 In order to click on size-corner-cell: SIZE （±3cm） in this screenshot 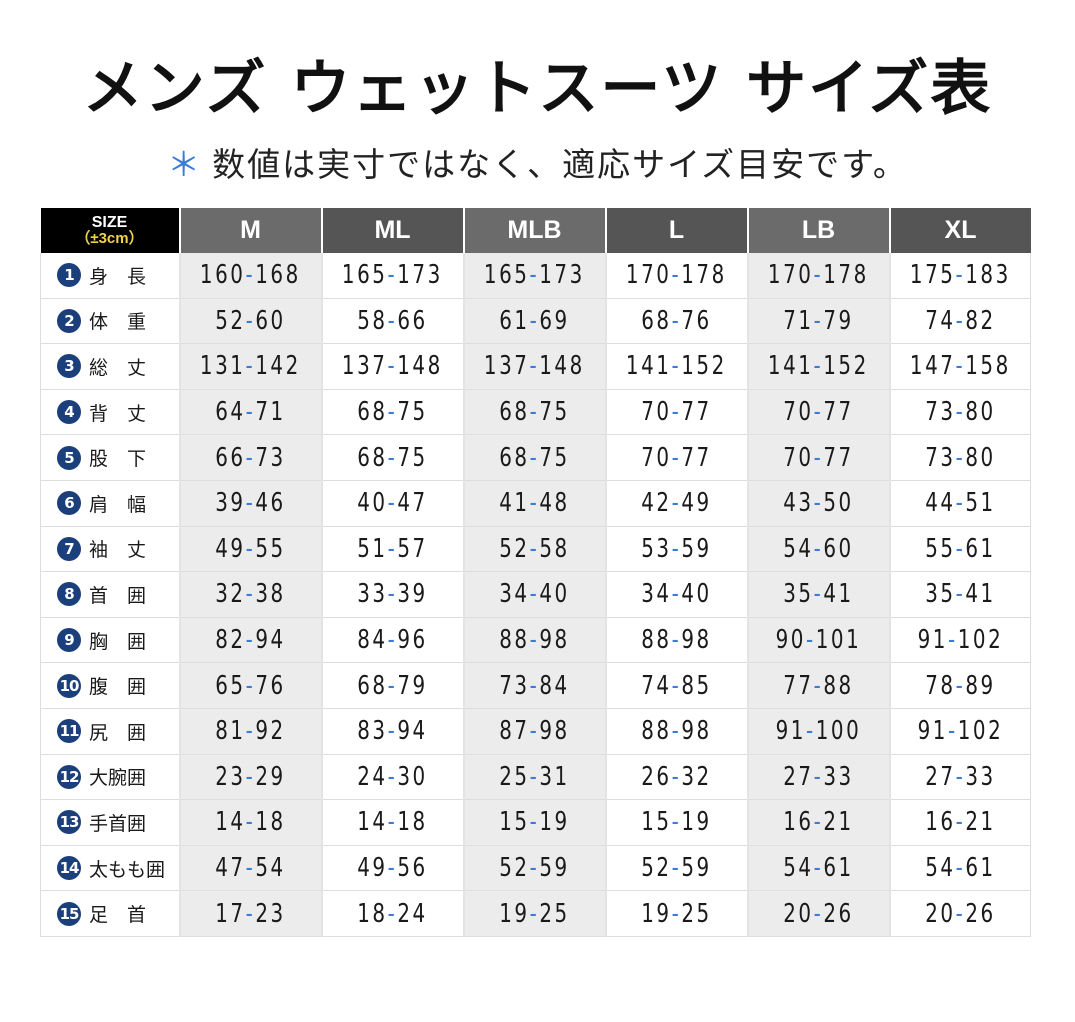, I will do `click(110, 230)`.